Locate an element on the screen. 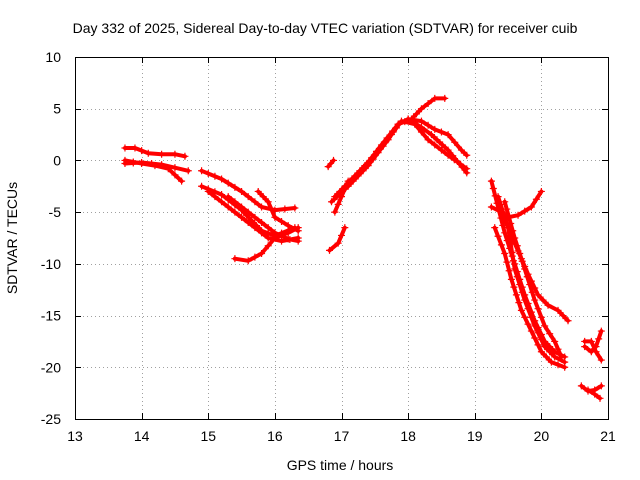 The image size is (640, 480). x-tick-label: 16 is located at coordinates (275, 436).